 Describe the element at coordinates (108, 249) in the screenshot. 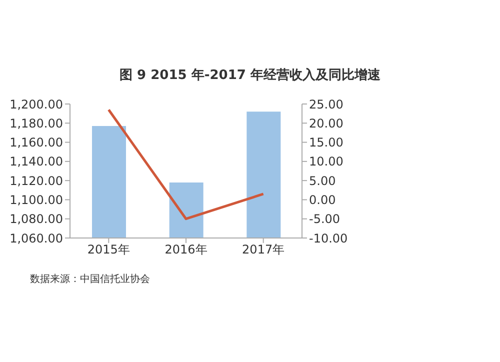

I see `x-tick-label: 2015年` at that location.